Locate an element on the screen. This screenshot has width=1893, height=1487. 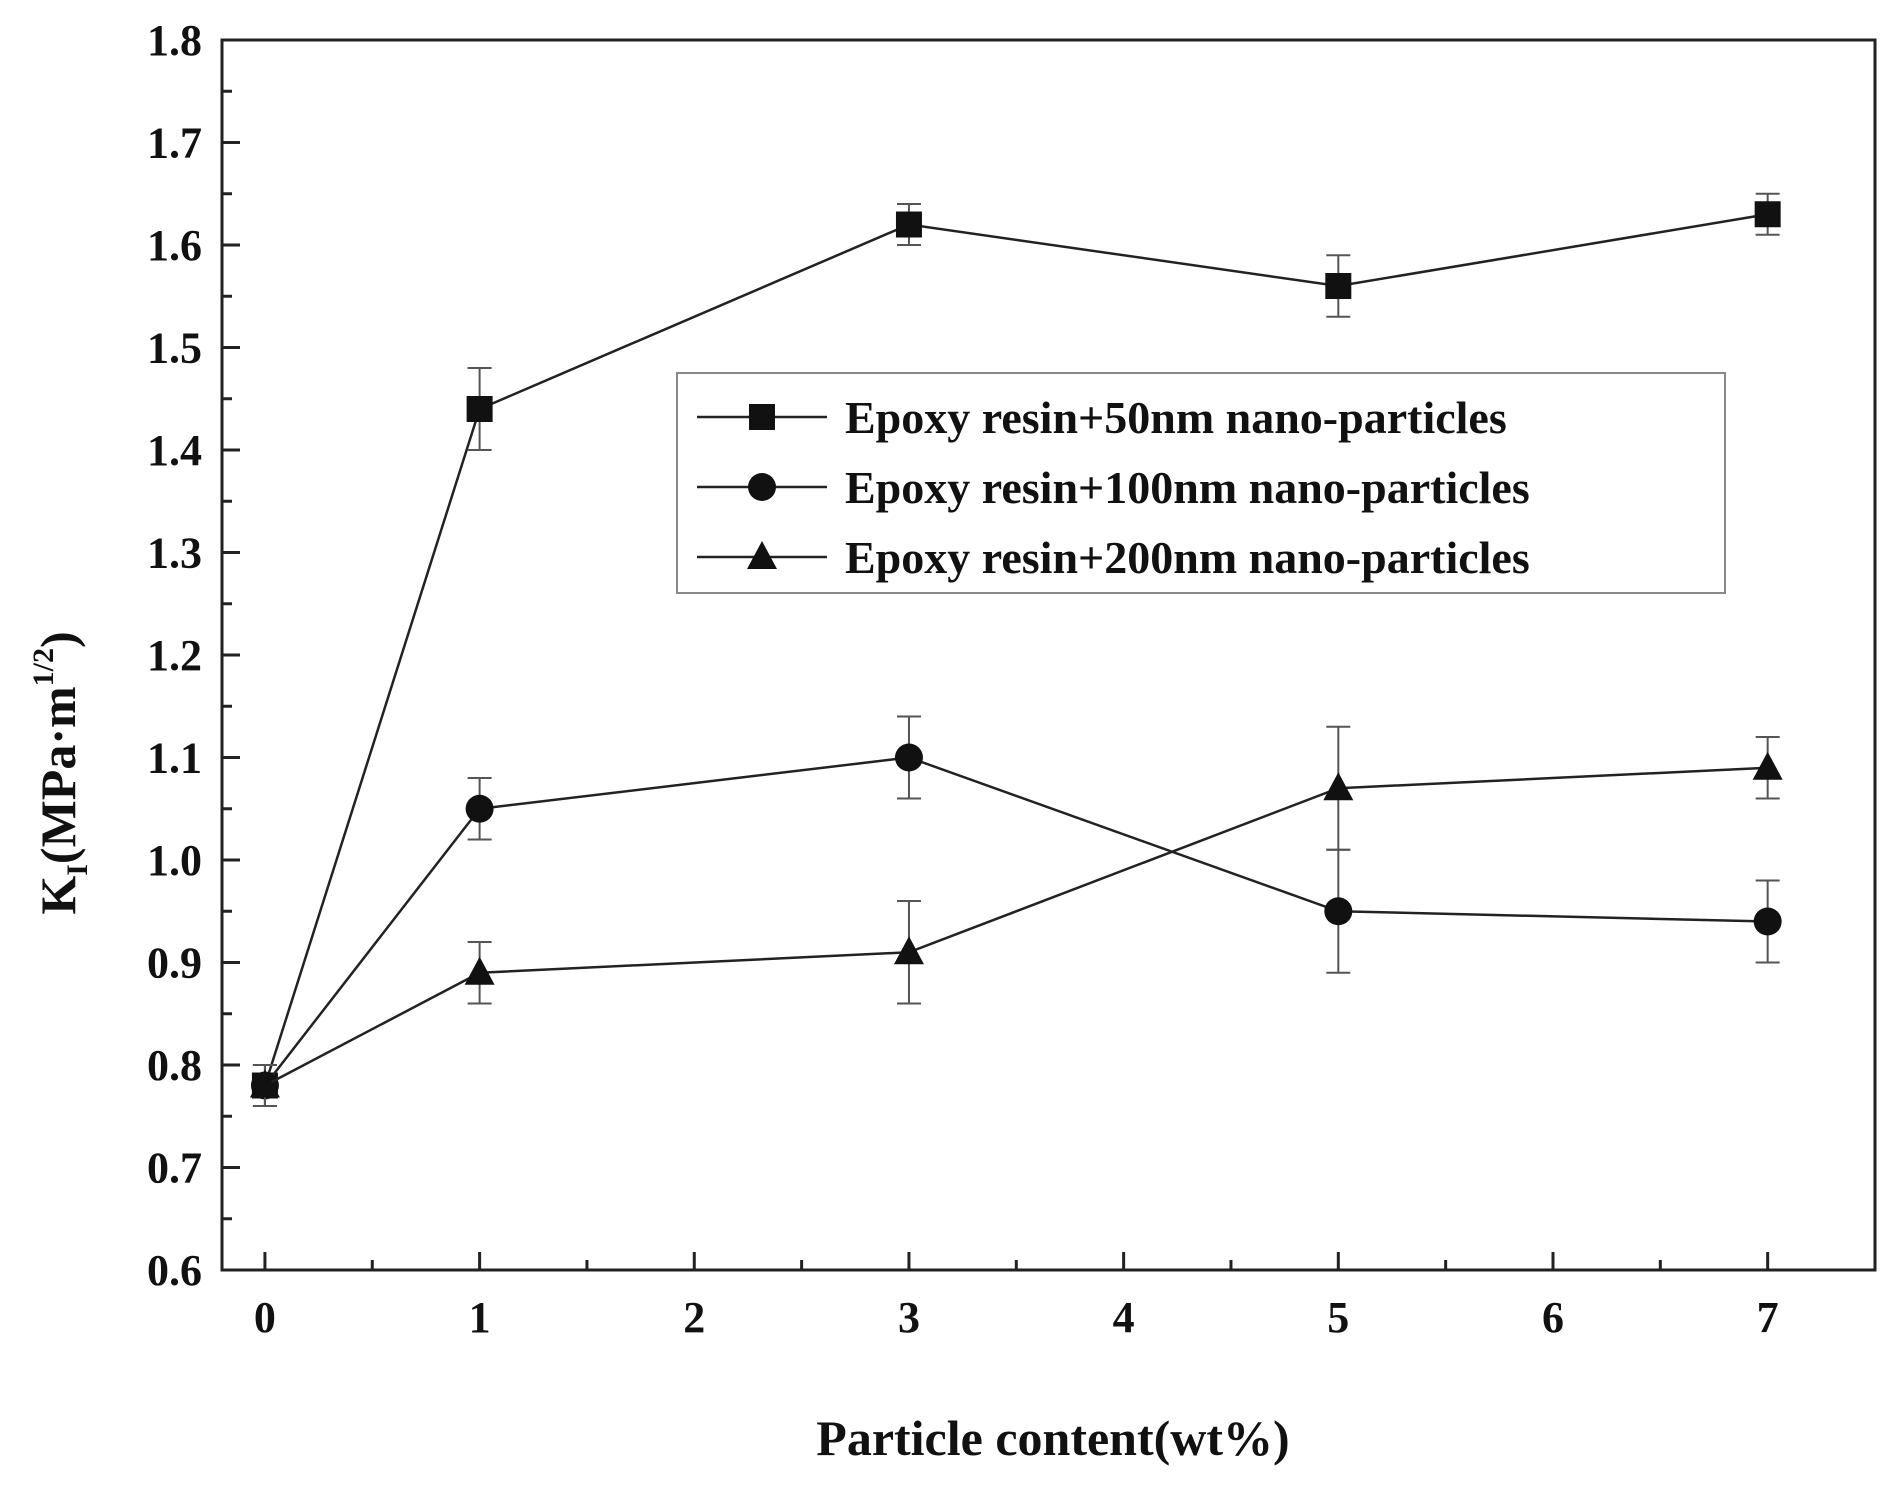
legend-label: Epoxy resin+50nm nano-particles is located at coordinates (1176, 417).